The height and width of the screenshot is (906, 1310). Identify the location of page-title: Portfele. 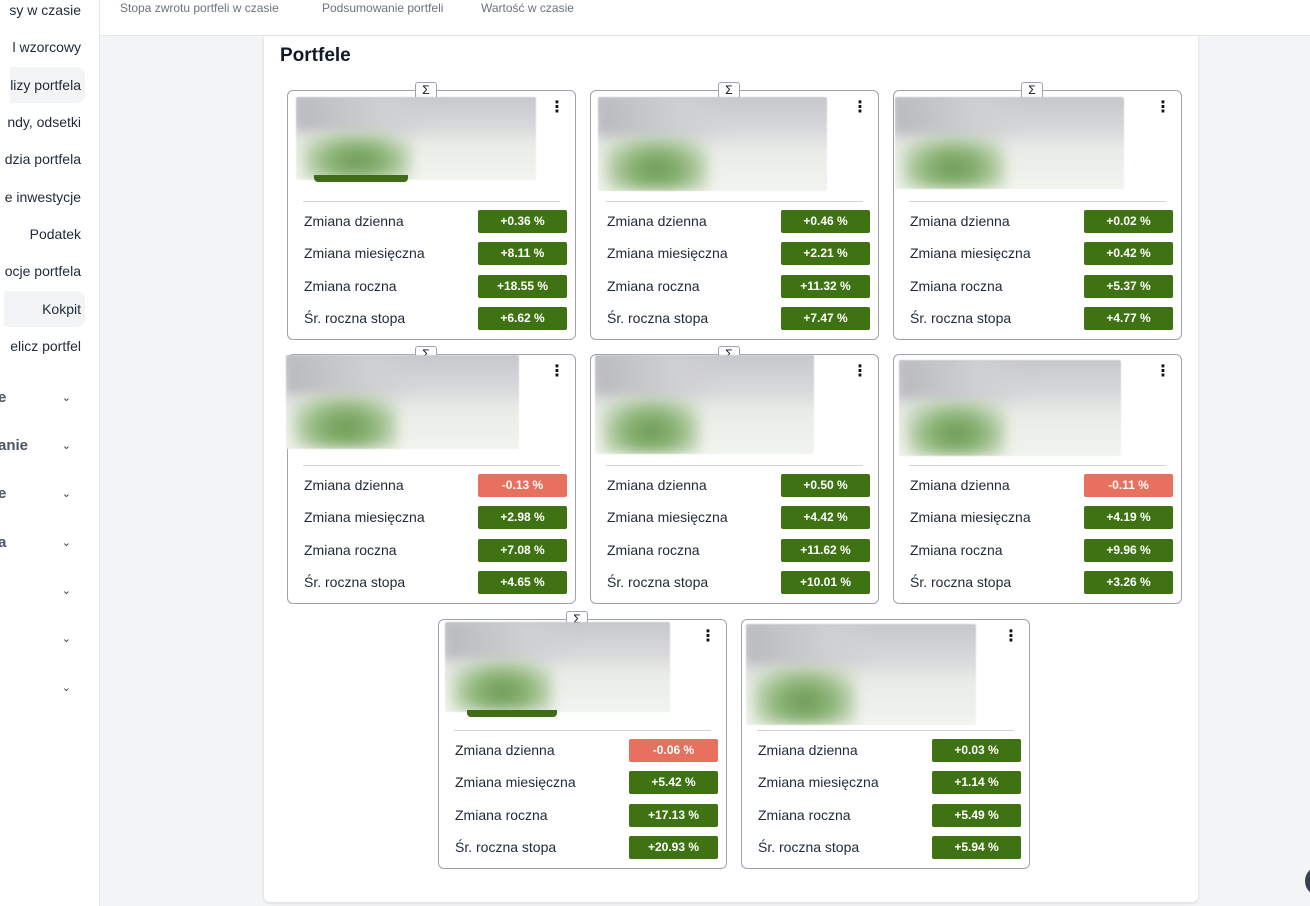
(315, 55).